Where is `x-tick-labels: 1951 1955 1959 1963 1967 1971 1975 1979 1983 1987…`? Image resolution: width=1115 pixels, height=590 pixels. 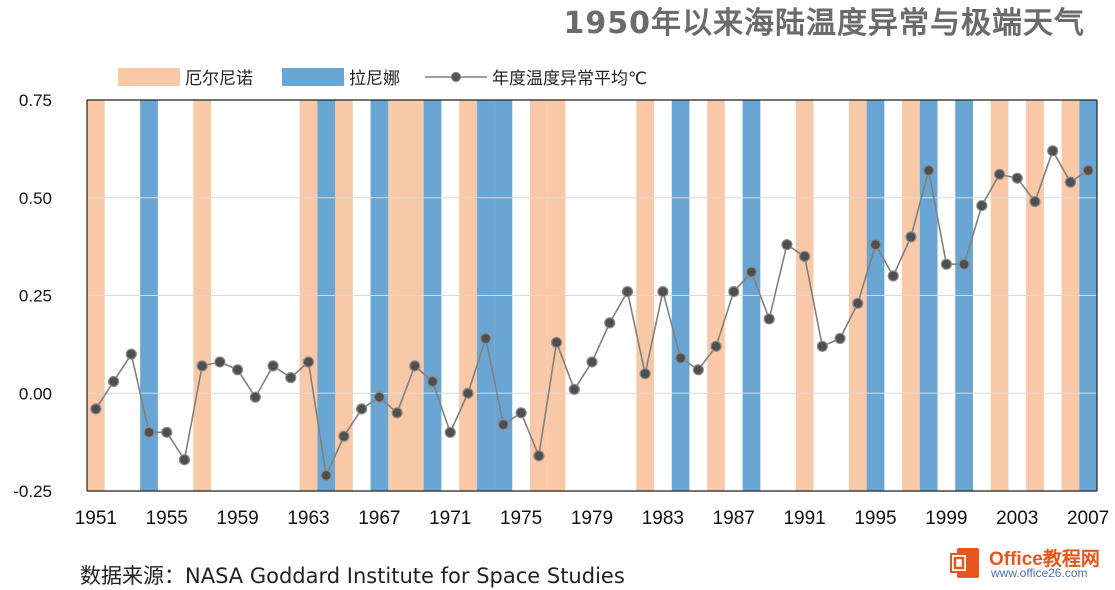
x-tick-labels: 1951 1955 1959 1963 1967 1971 1975 1979 1983 1987… is located at coordinates (592, 518).